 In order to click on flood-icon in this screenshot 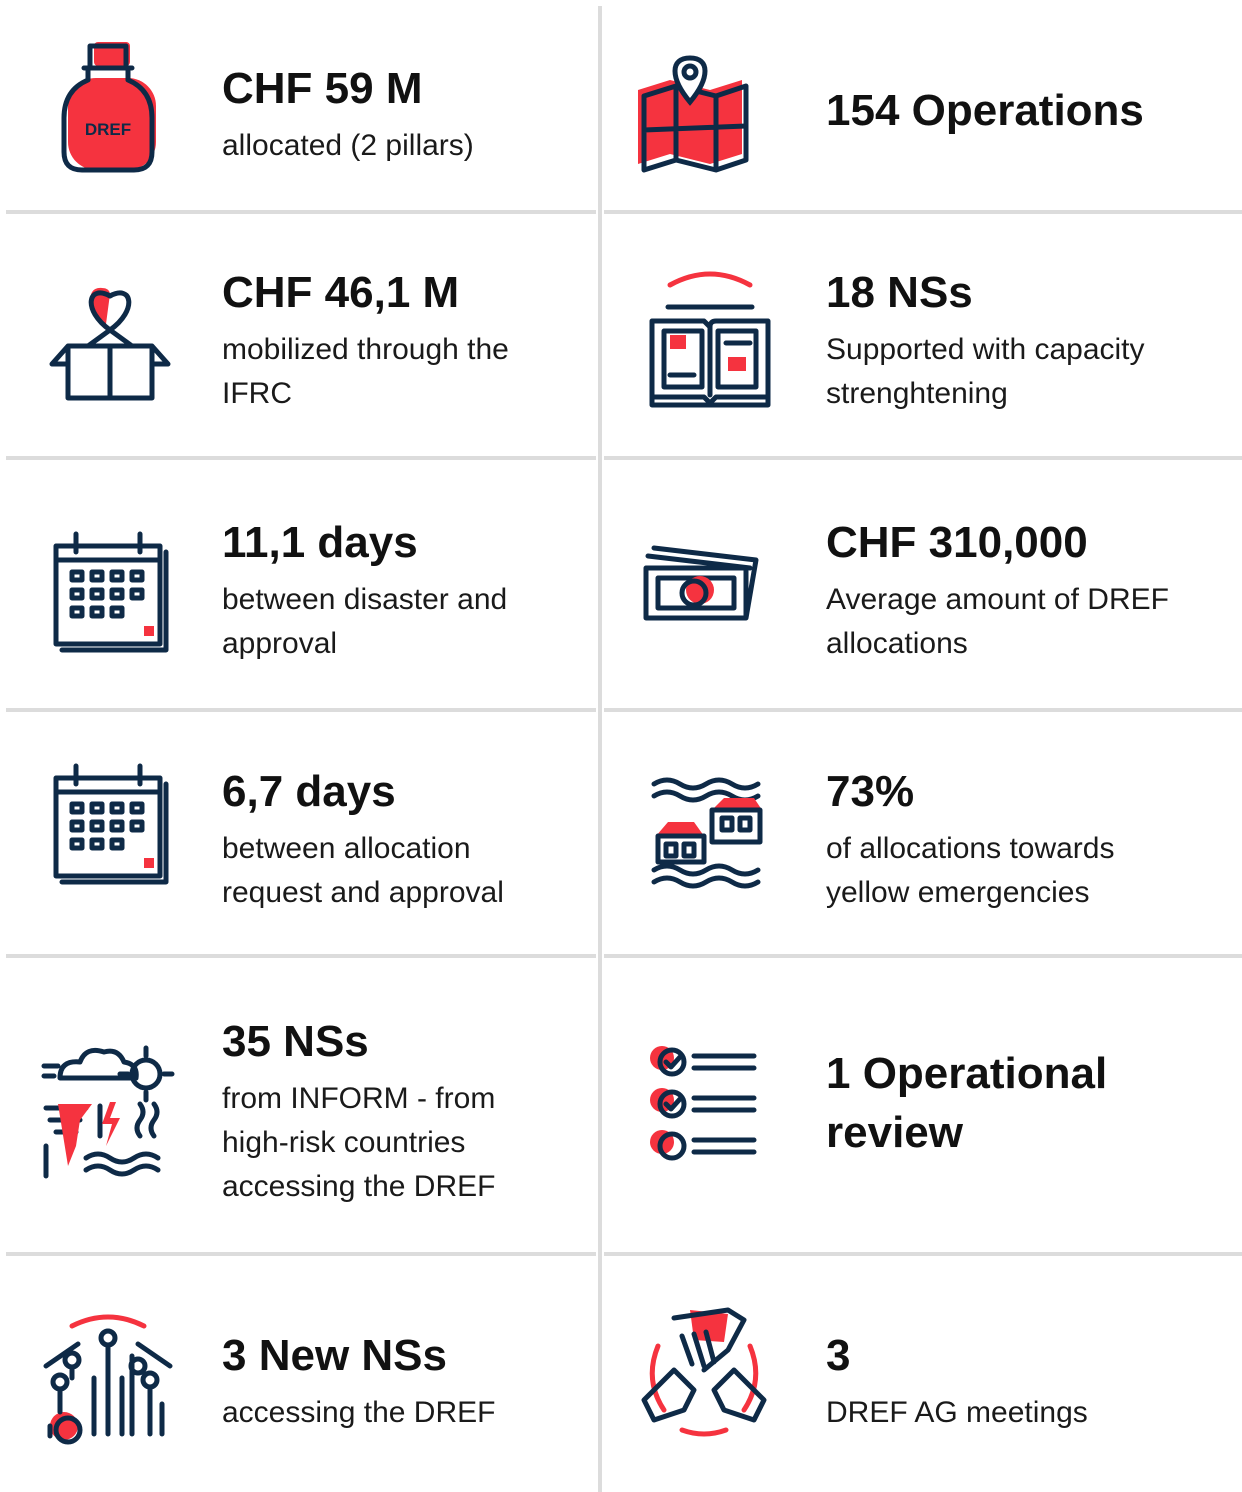, I will do `click(707, 833)`.